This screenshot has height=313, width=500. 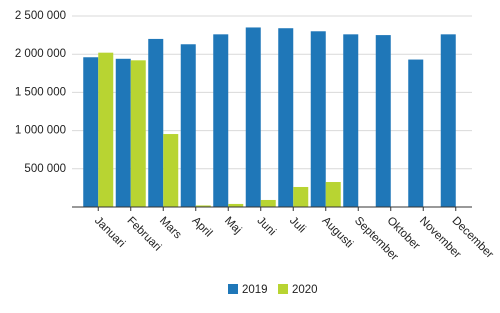 I want to click on y-tick-label: 1 500 000, so click(x=40, y=92).